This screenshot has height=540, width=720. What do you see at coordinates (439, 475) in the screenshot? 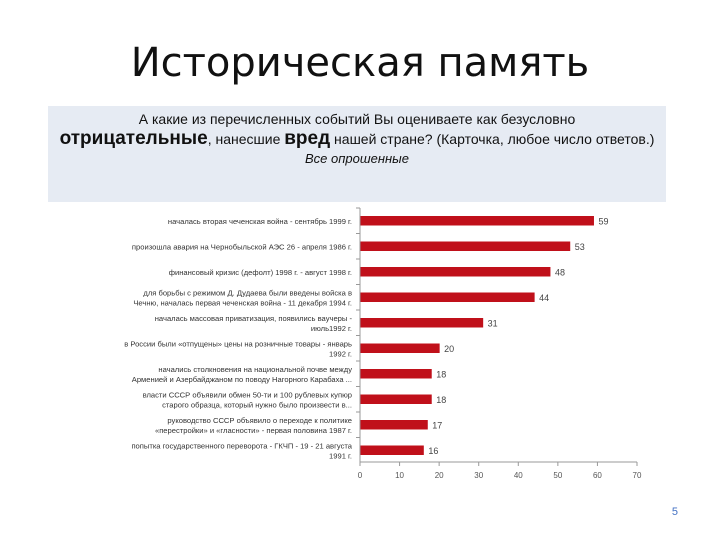
I see `x-tick-label: 20` at bounding box center [439, 475].